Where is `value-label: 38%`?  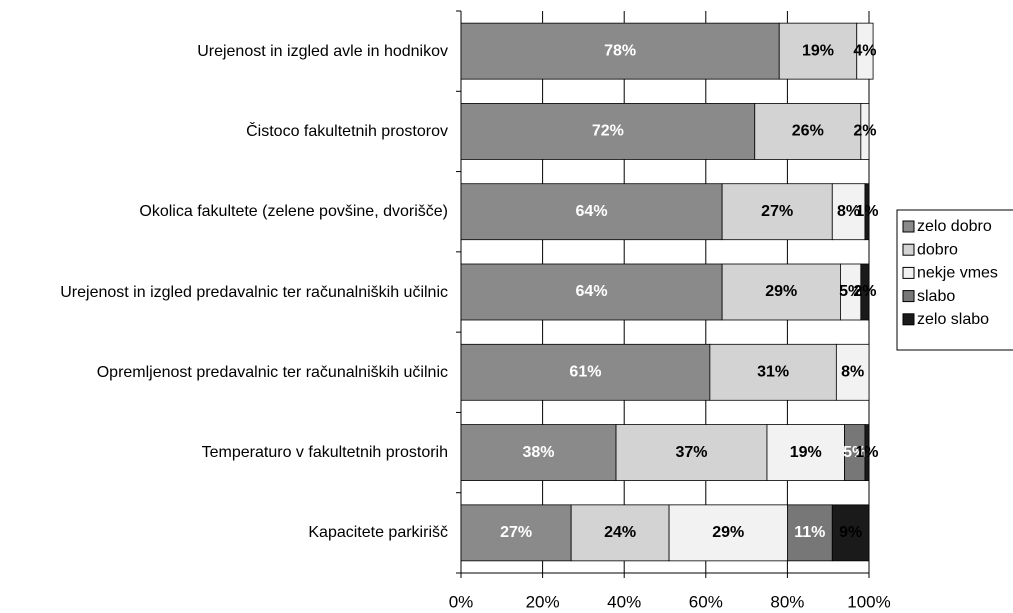 value-label: 38% is located at coordinates (539, 452).